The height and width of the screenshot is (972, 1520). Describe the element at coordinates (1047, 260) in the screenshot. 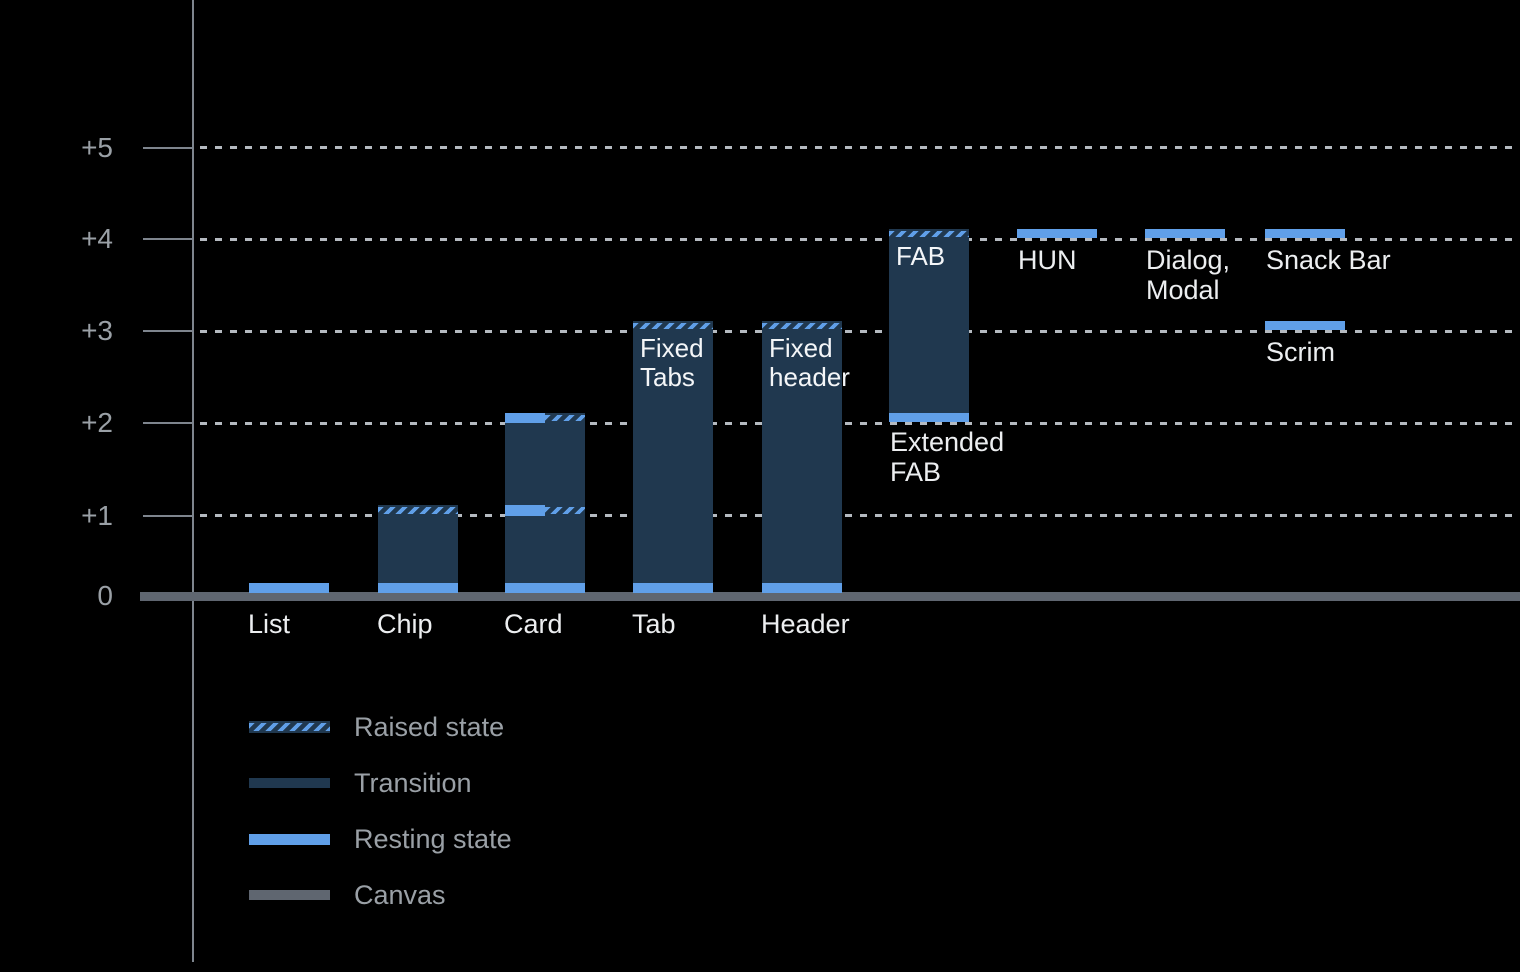

I see `hun-label: HUN` at that location.